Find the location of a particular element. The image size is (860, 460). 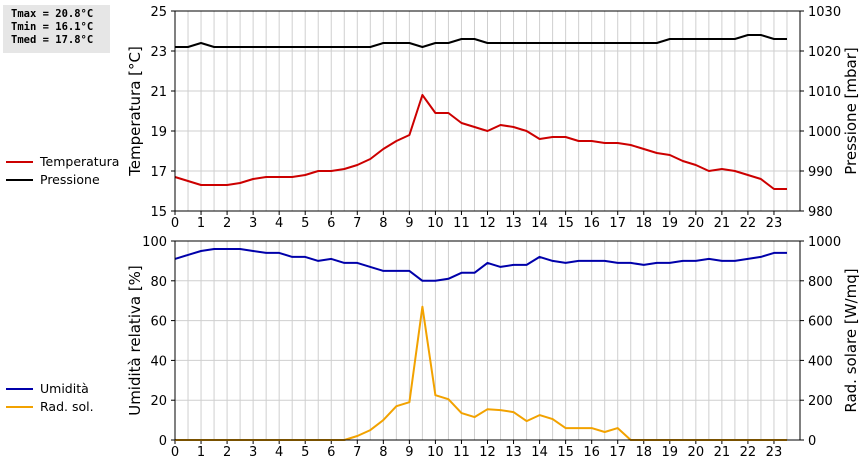

y-left-axis-title: Umidità relativa [%] is located at coordinates (135, 340).